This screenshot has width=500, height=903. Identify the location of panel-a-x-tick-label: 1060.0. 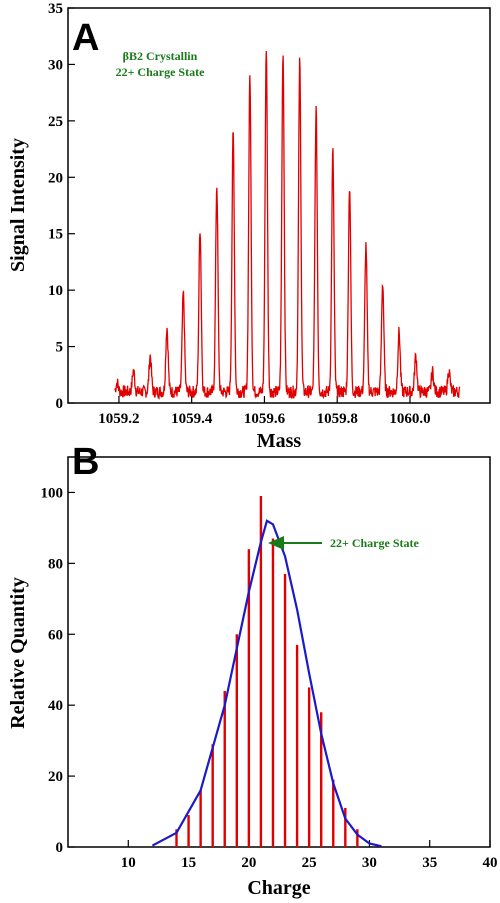
(409, 419).